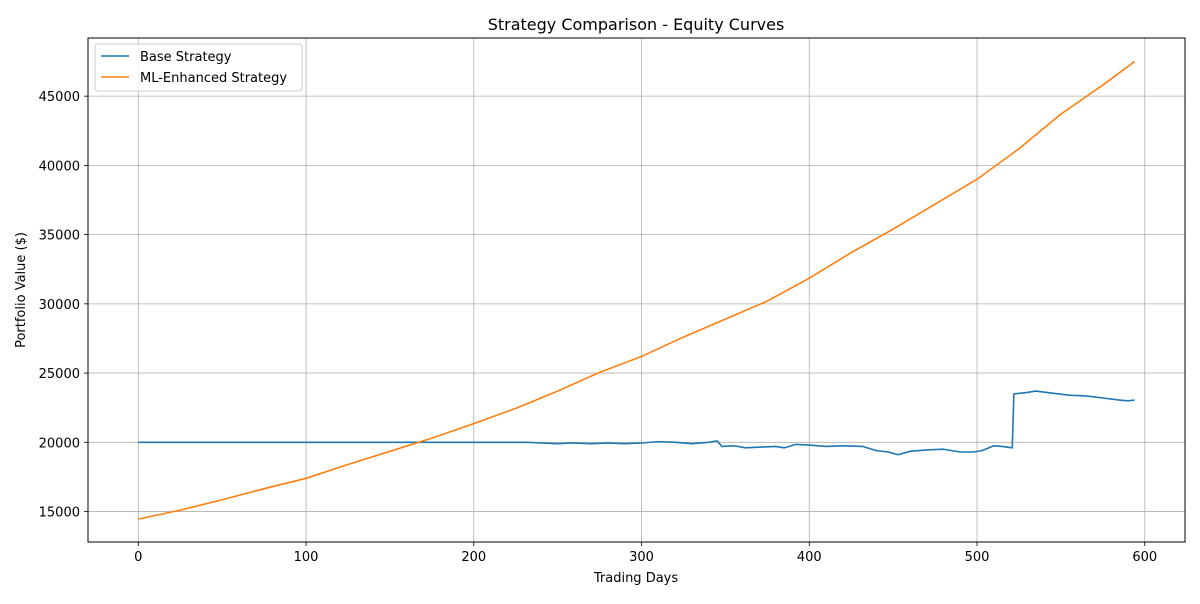  What do you see at coordinates (636, 24) in the screenshot?
I see `chart-title: Strategy Comparison - Equity Curves` at bounding box center [636, 24].